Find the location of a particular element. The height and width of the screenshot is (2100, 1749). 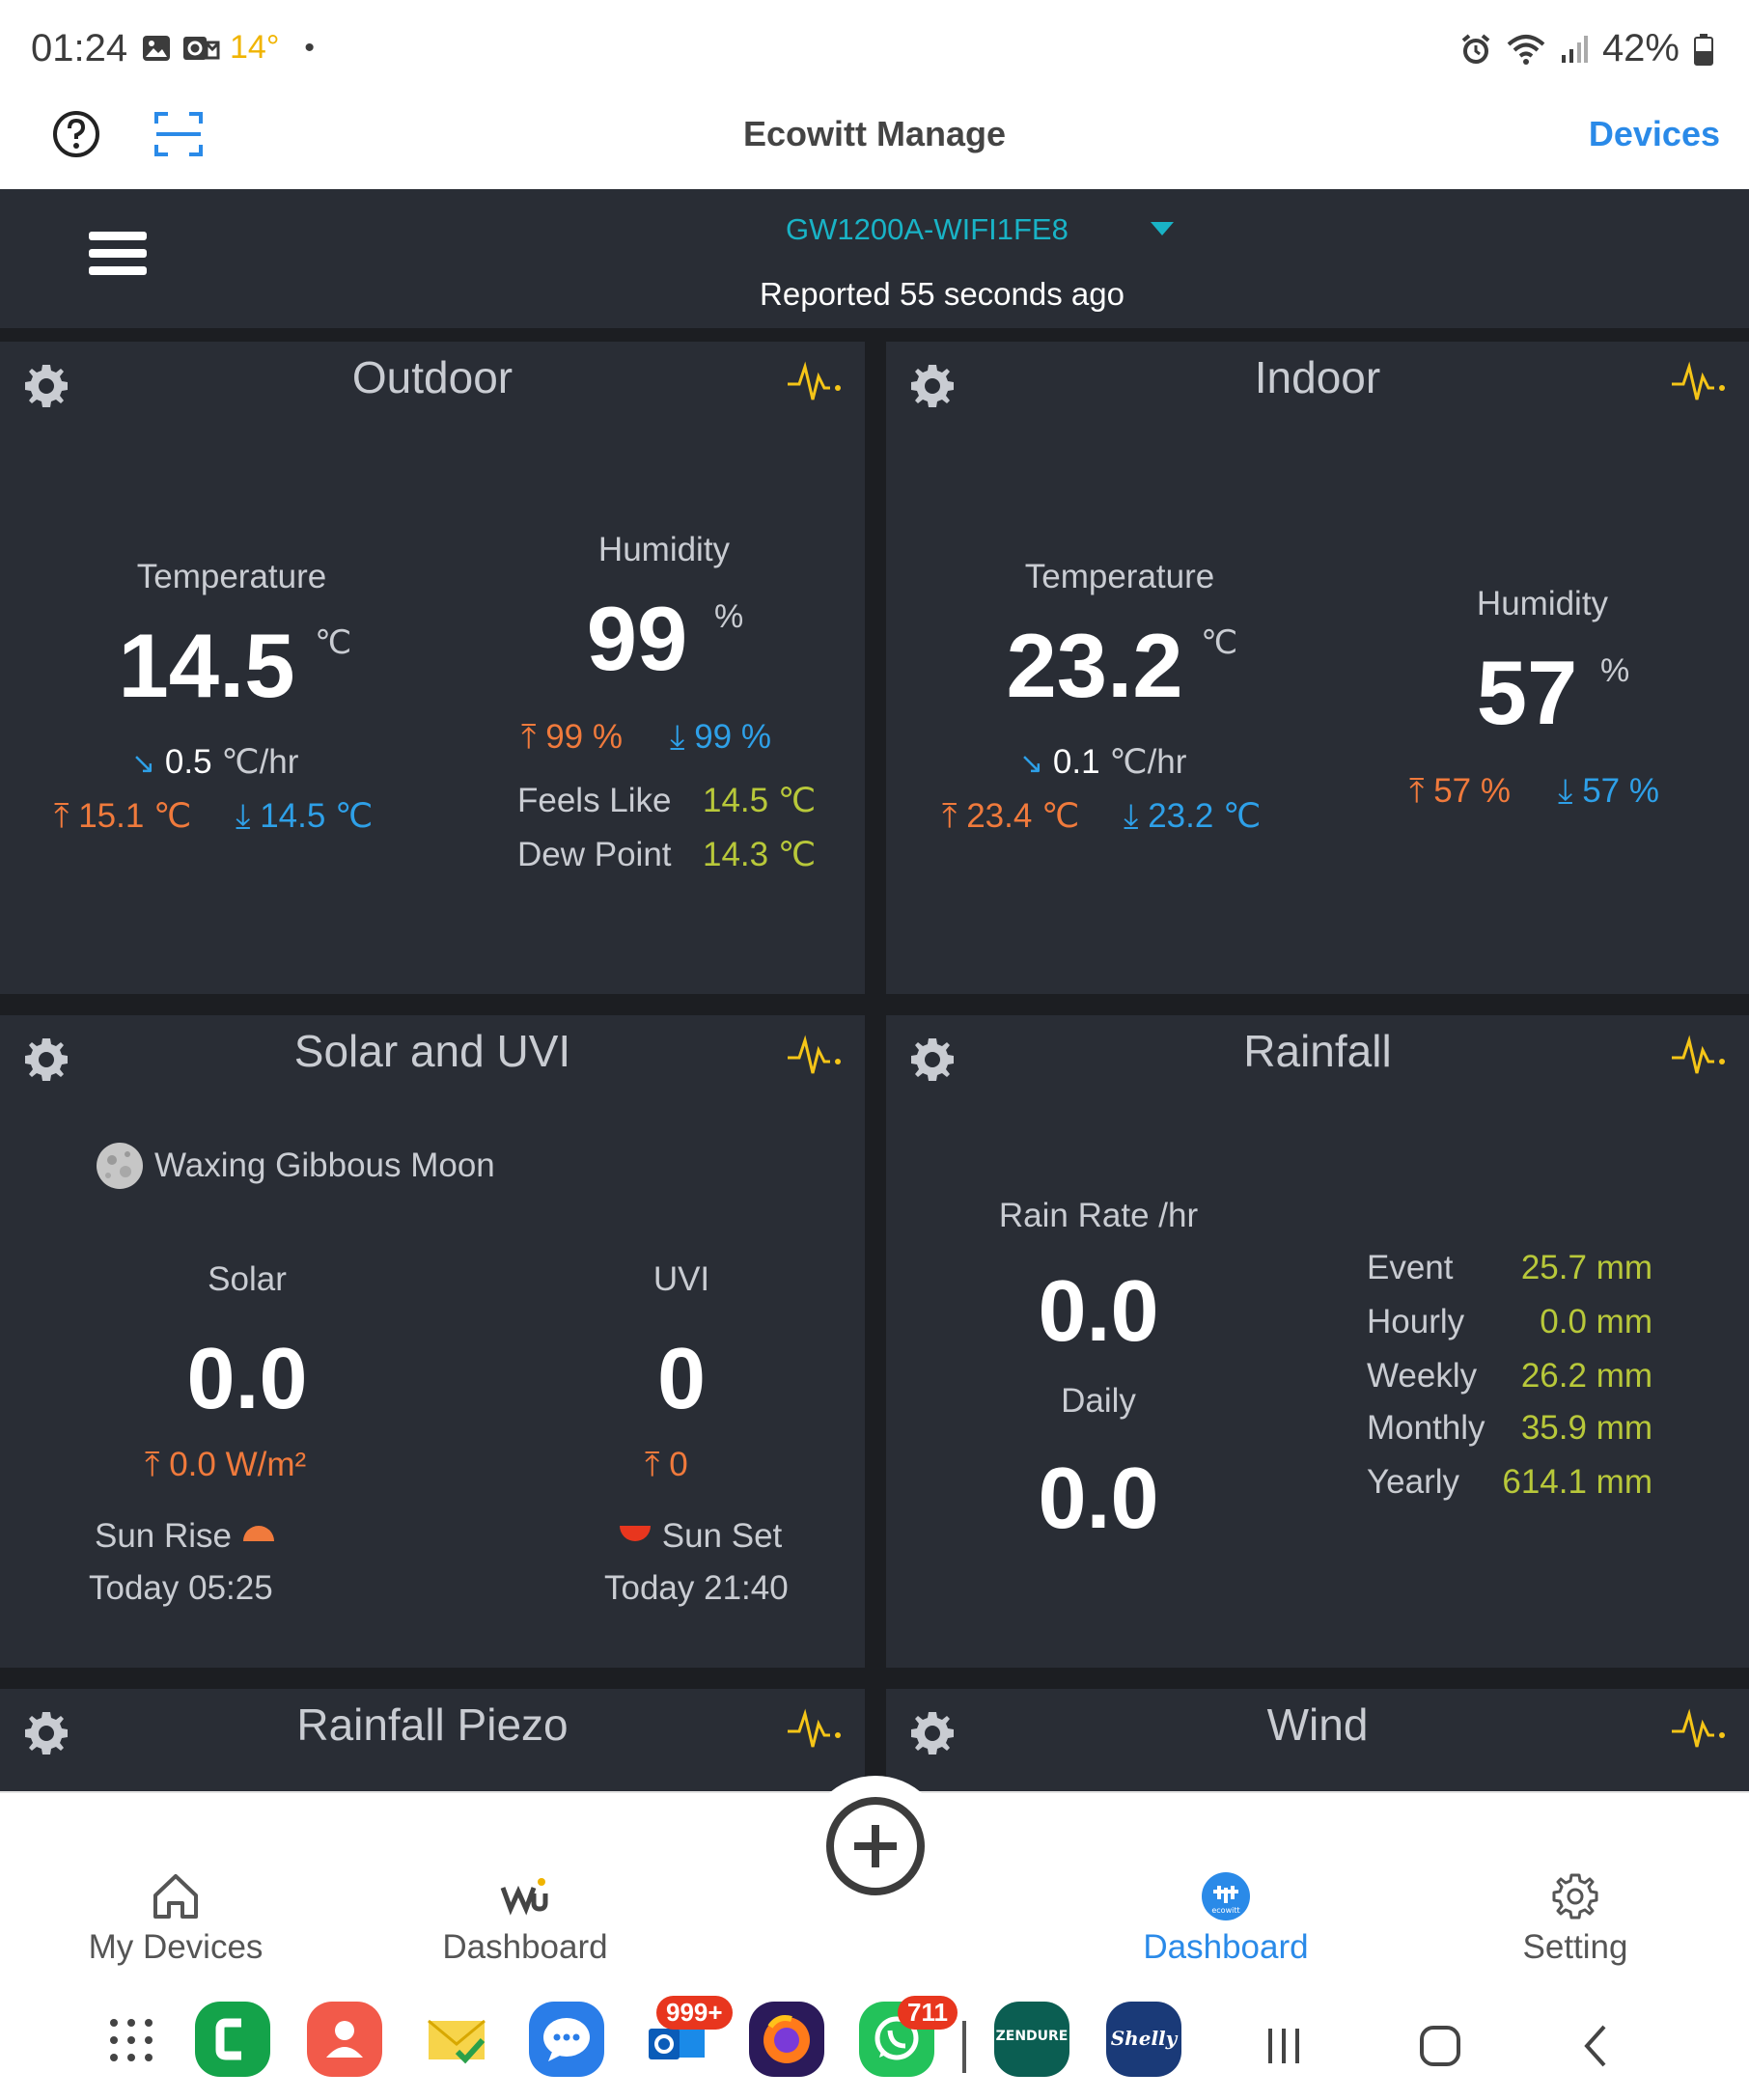

rain-weekly-value: 26.2 mm is located at coordinates (1586, 1376).